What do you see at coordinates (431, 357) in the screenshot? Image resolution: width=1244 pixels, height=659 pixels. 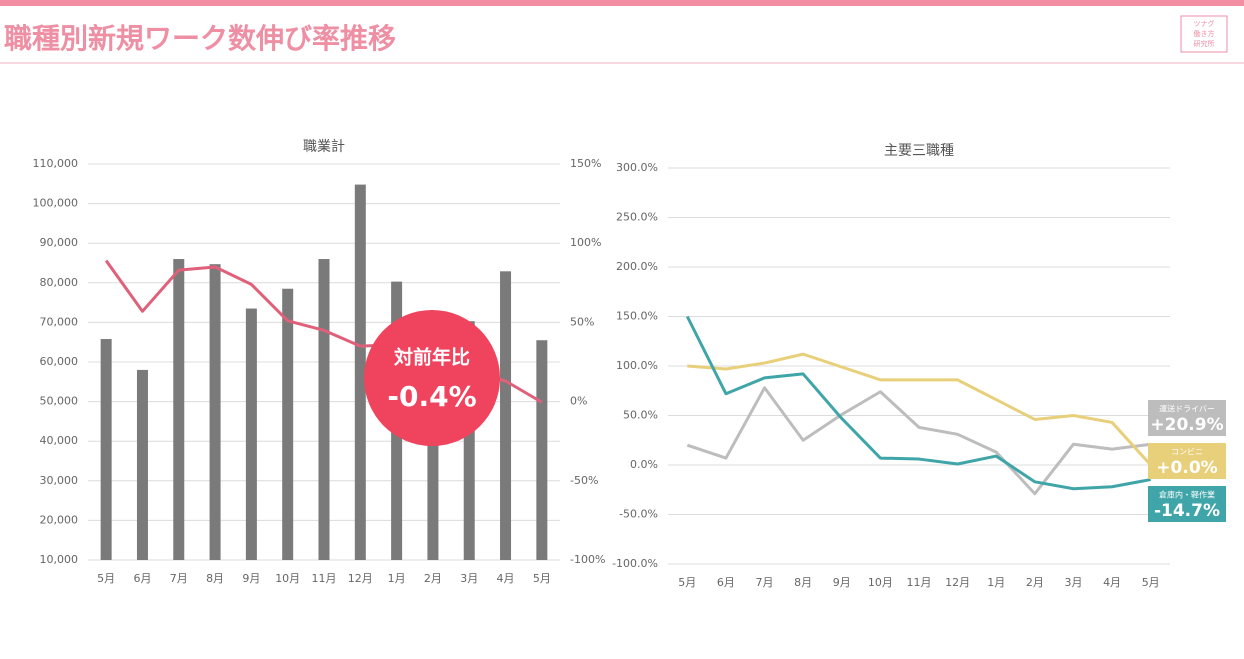 I see `annotation-text: 対前年比` at bounding box center [431, 357].